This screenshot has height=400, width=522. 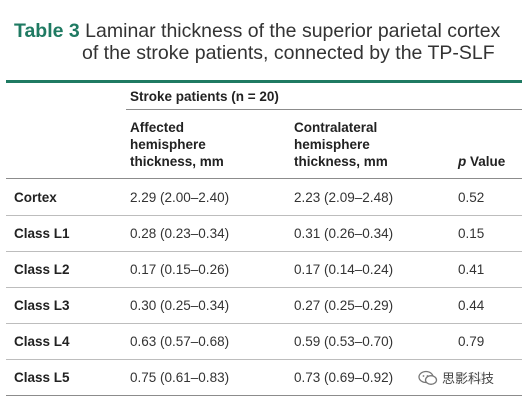 What do you see at coordinates (35, 197) in the screenshot?
I see `row-label: Cortex` at bounding box center [35, 197].